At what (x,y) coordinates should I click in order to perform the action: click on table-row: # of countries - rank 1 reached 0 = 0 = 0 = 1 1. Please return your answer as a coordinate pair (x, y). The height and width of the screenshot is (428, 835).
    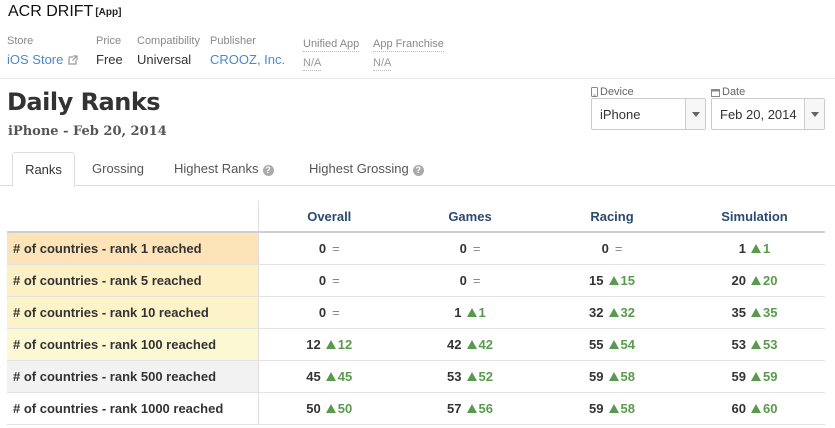
    Looking at the image, I should click on (416, 248).